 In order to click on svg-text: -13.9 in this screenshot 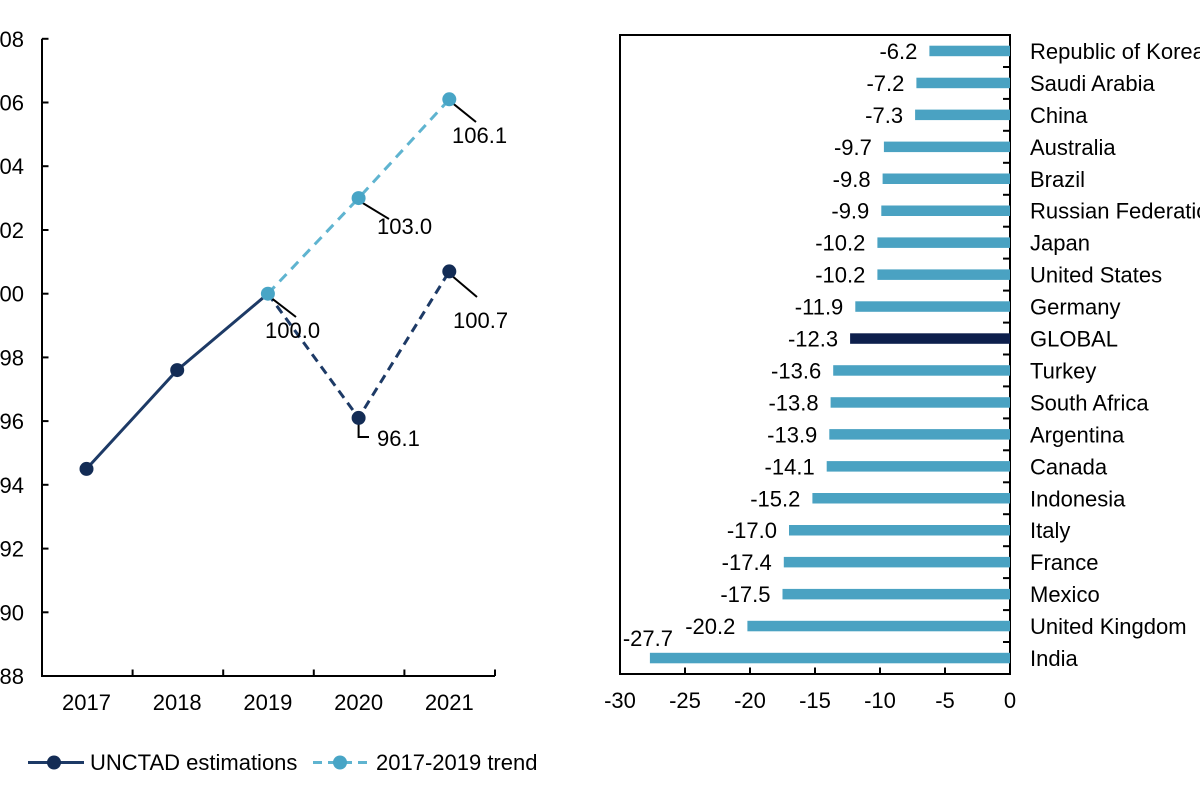, I will do `click(792, 434)`.